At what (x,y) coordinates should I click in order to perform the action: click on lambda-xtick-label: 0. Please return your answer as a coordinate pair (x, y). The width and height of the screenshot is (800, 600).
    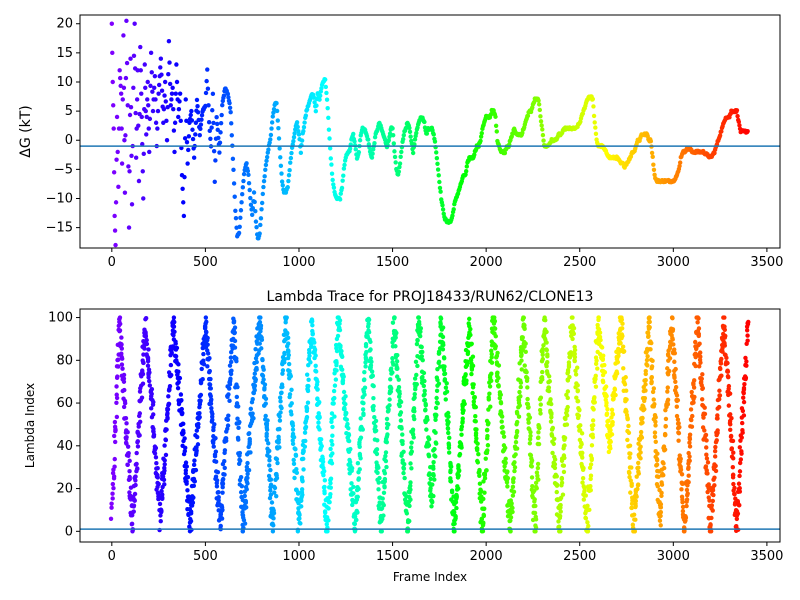
    Looking at the image, I should click on (112, 556).